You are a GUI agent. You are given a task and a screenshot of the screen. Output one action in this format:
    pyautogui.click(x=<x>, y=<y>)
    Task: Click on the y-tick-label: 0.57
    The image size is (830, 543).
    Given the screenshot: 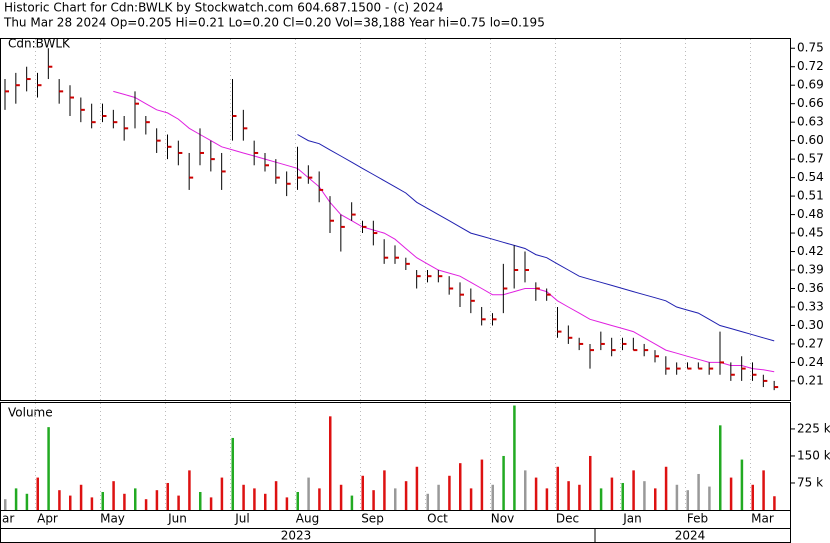 What is the action you would take?
    pyautogui.click(x=810, y=159)
    